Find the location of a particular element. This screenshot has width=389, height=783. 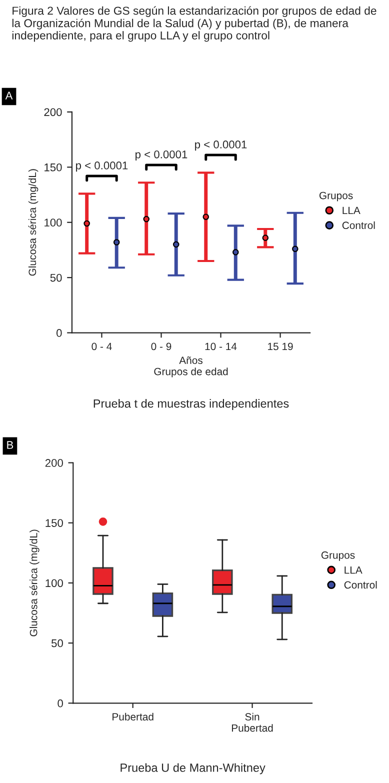

text: B is located at coordinates (10, 445).